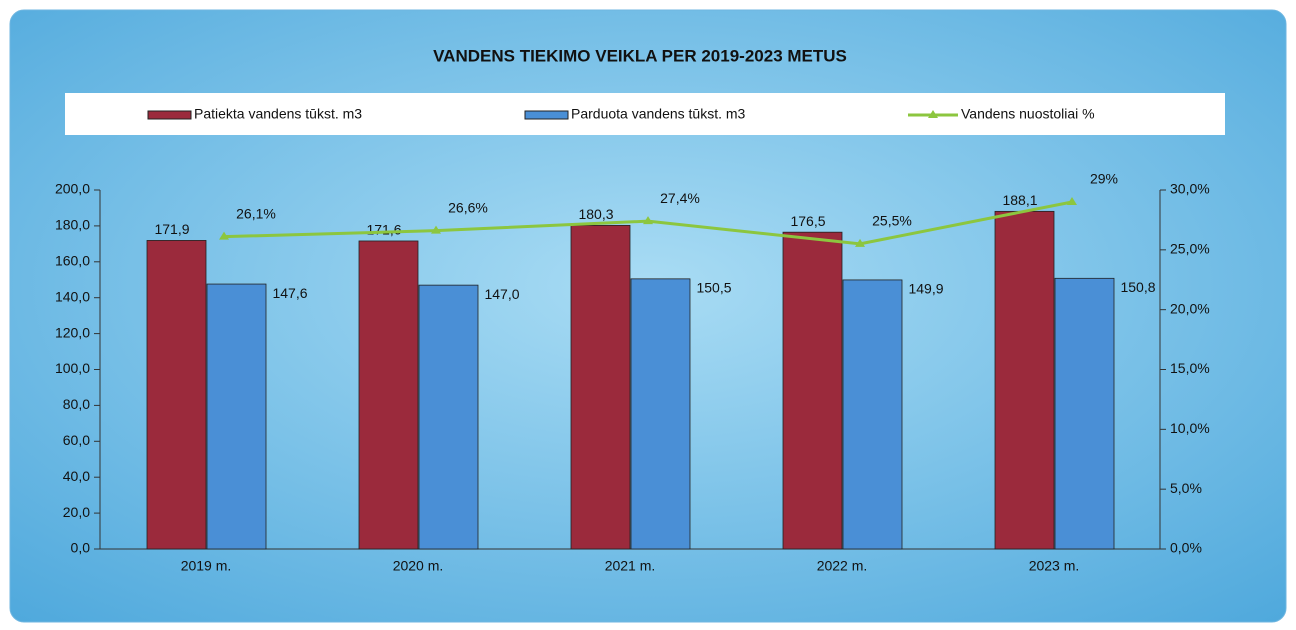 This screenshot has height=630, width=1296. Describe the element at coordinates (72, 332) in the screenshot. I see `y-tick-label: 120,0` at that location.